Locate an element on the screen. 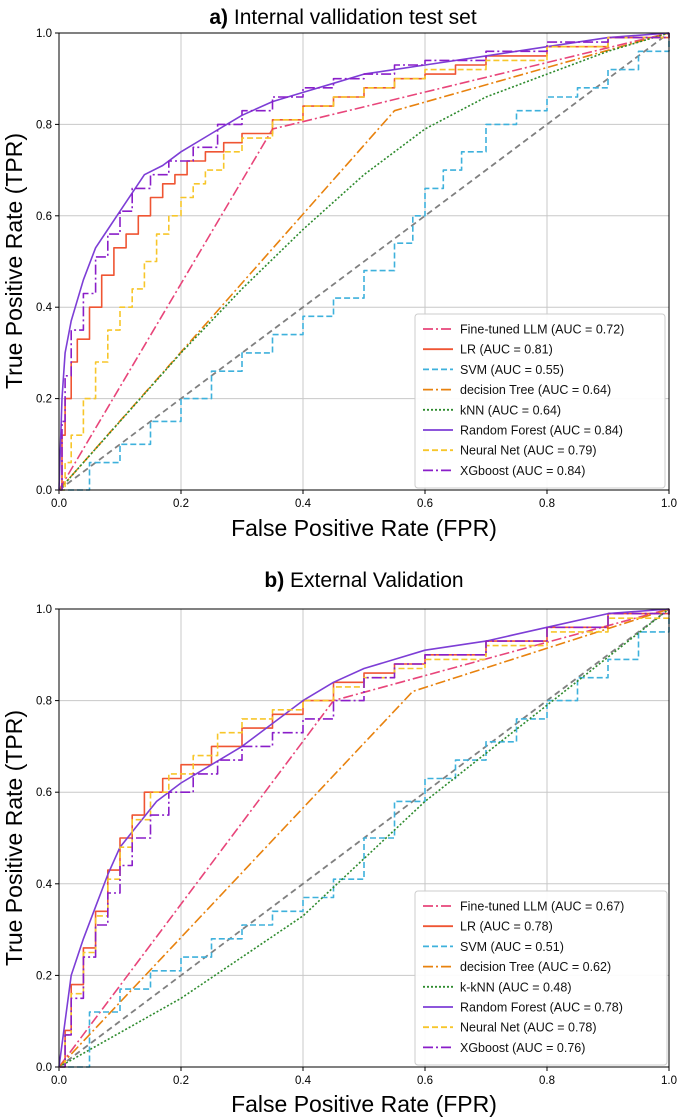 This screenshot has width=685, height=1118. panel-a-title-text: Internal vallidation test set is located at coordinates (355, 17).